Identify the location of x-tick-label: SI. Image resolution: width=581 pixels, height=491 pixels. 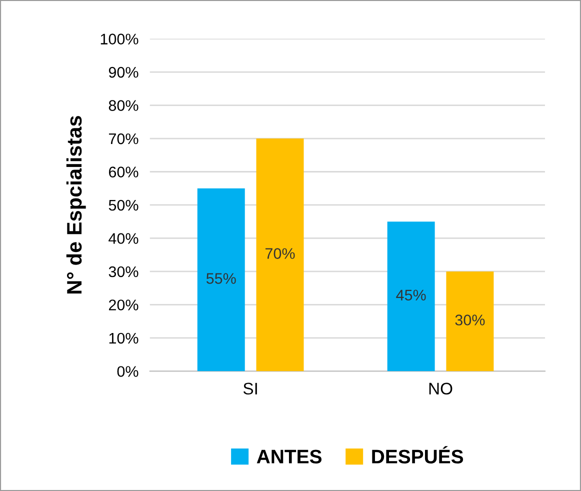
(250, 388).